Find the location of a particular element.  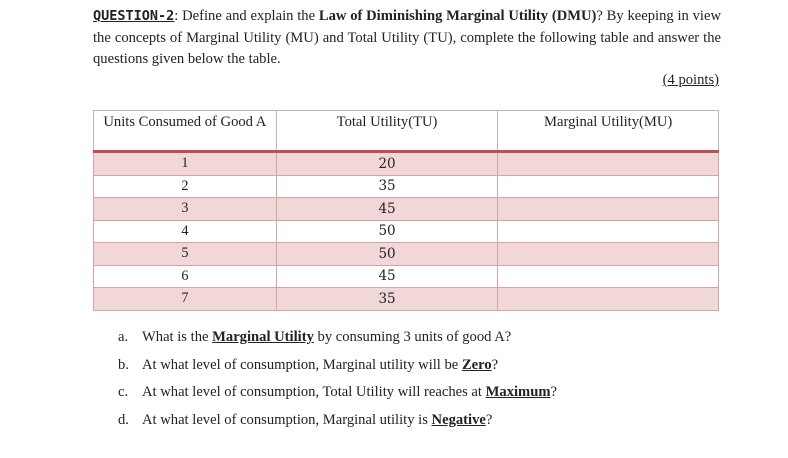

units-cell: 2 is located at coordinates (185, 186).